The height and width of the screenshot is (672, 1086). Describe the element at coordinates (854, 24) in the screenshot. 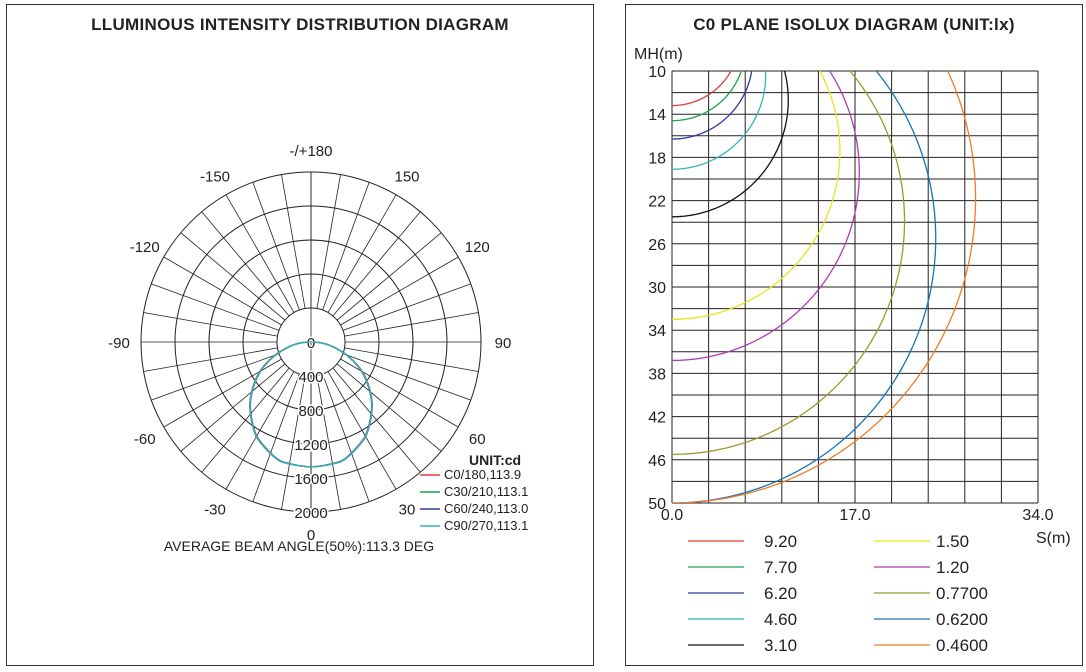

I see `isolux-chart-title: C0 PLANE ISOLUX DIAGRAM (UNIT:lx)` at that location.